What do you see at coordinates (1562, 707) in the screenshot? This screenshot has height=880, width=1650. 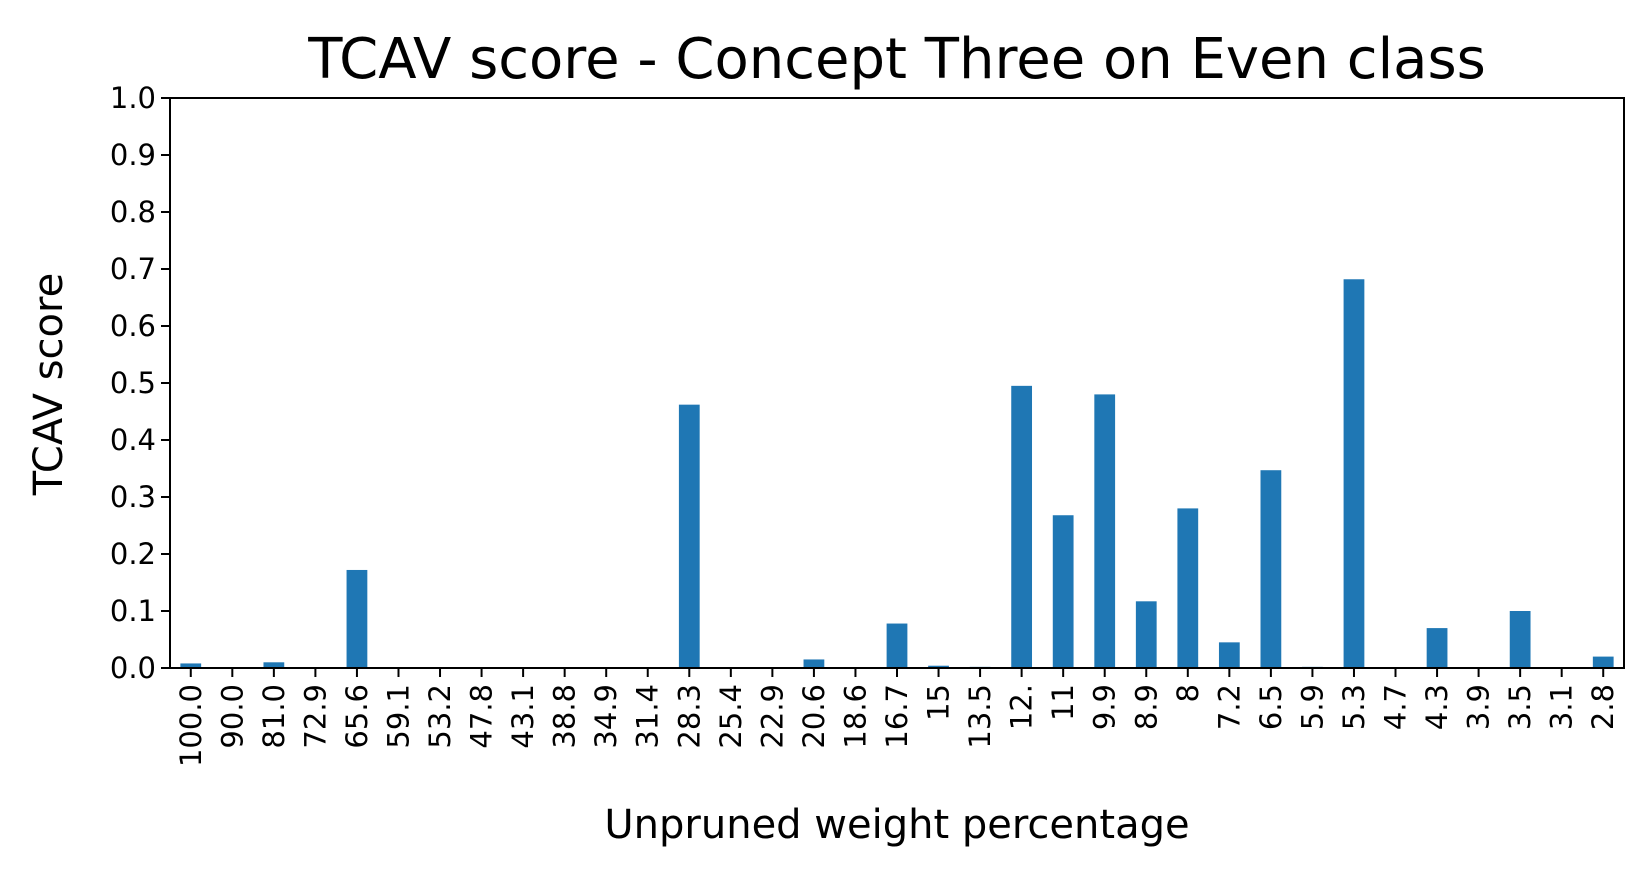 I see `x-tick-label-33: 3.1` at bounding box center [1562, 707].